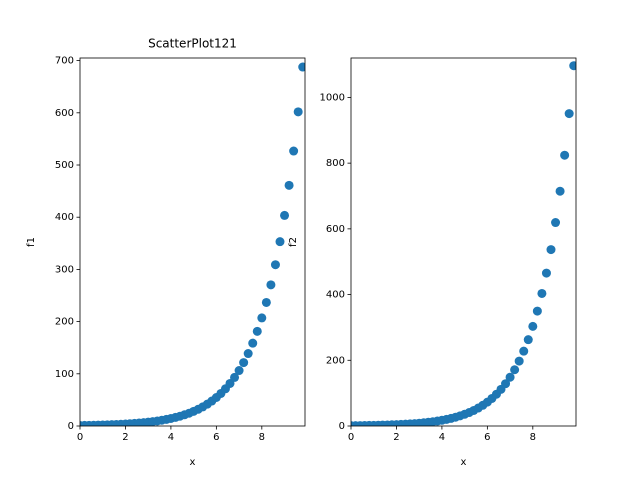 The height and width of the screenshot is (480, 640). I want to click on y-tick-label: 500, so click(64, 165).